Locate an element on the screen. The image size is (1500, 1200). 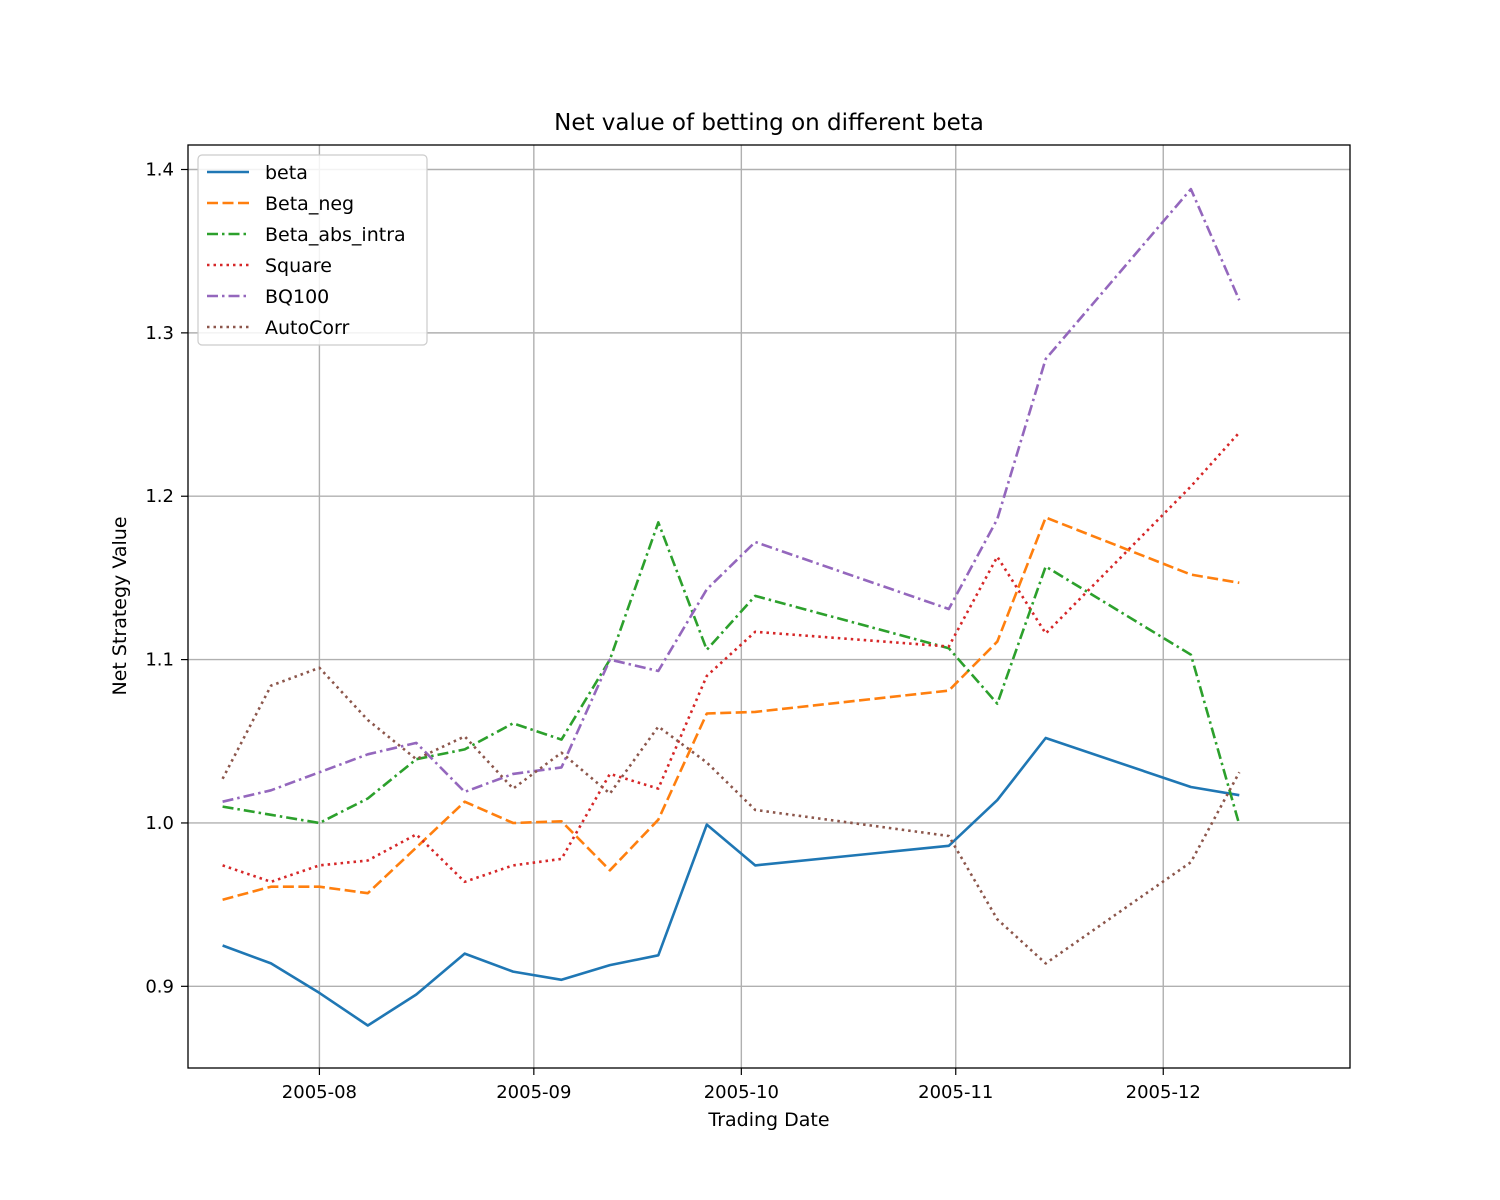
y-tick-label: 1.0 is located at coordinates (159, 823).